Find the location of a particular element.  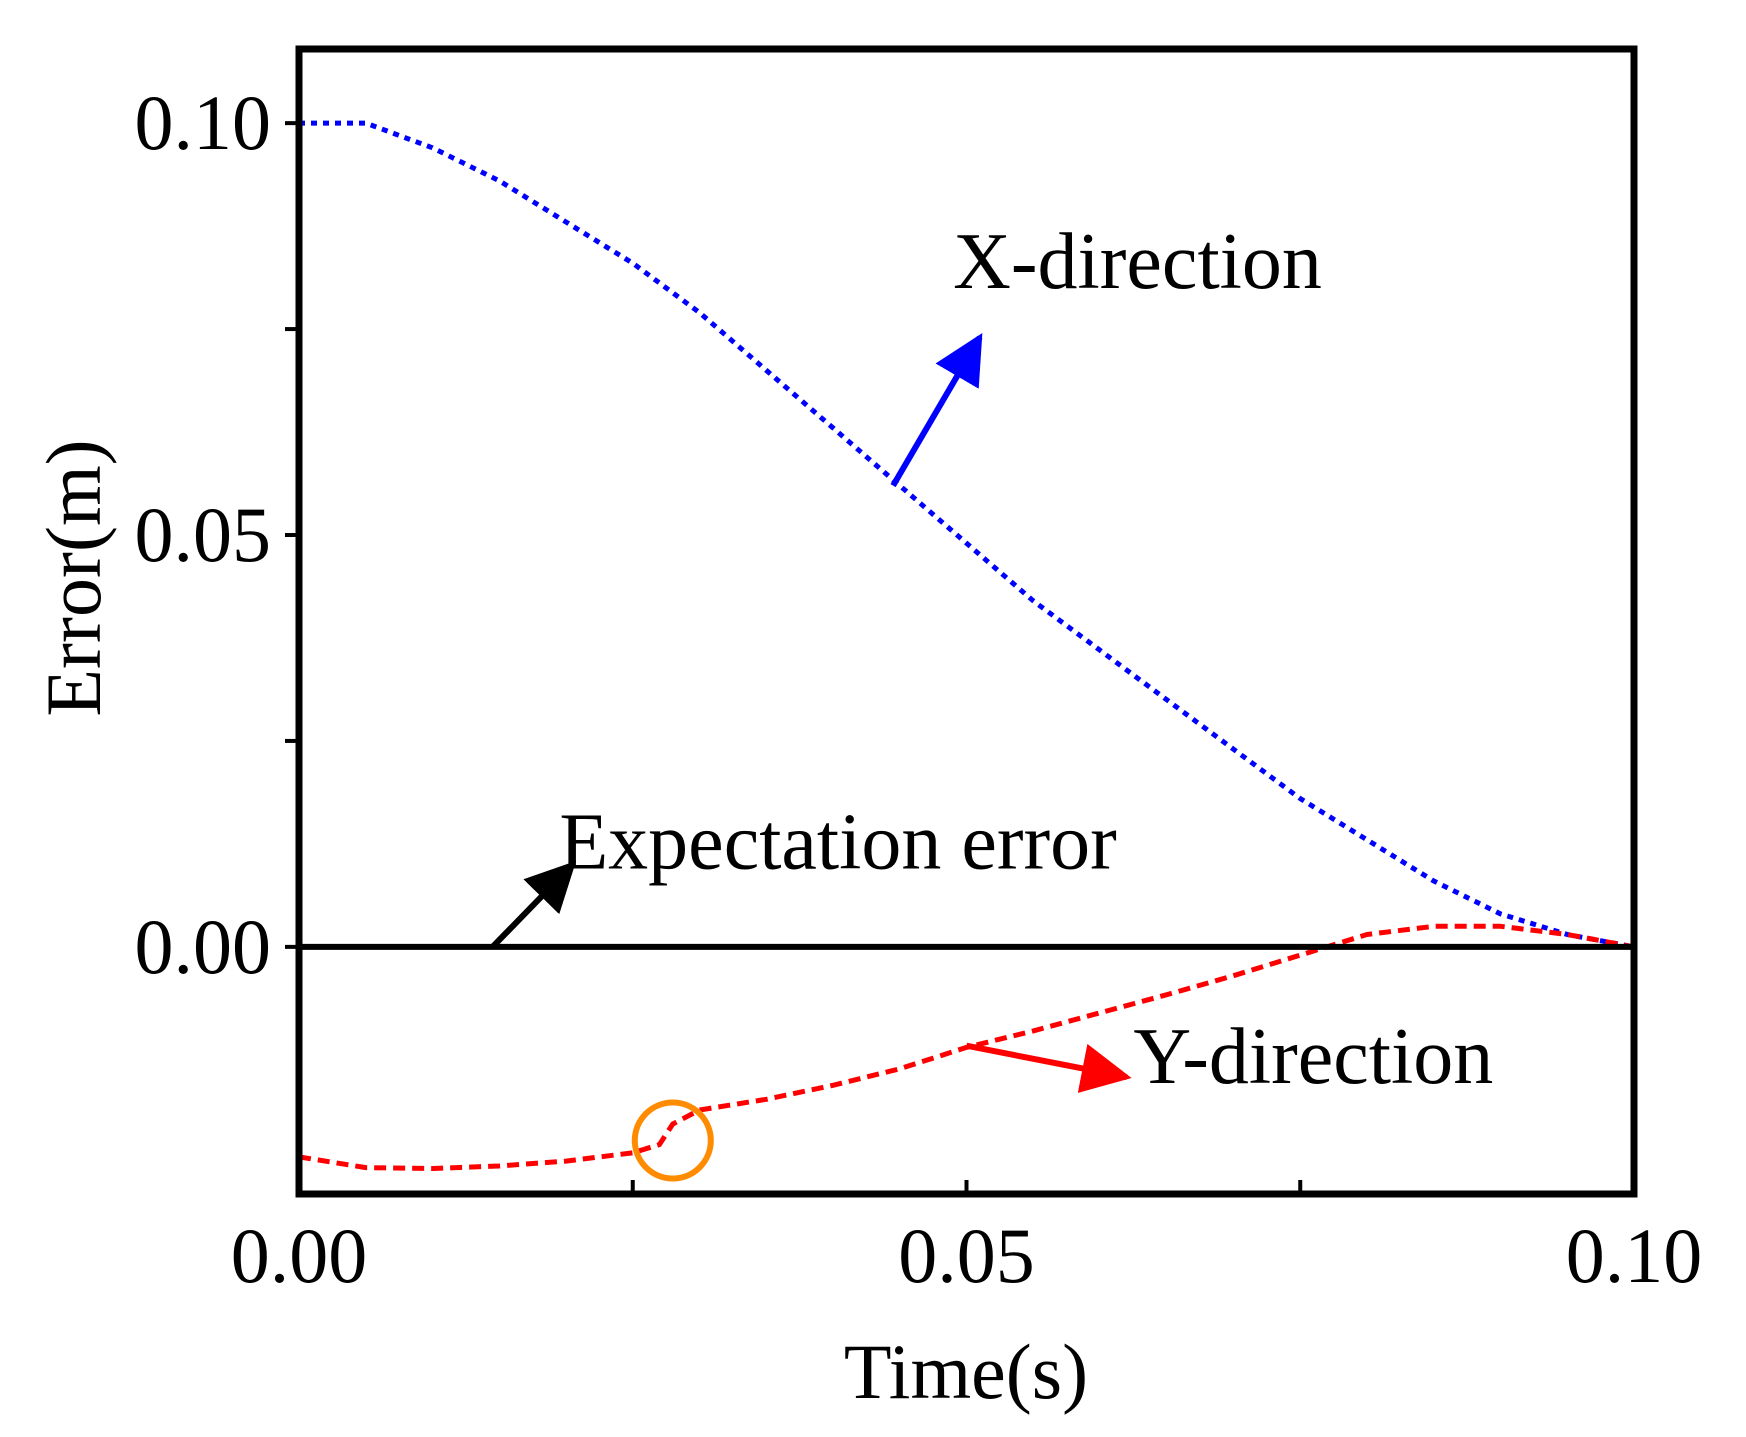

highlight-circle is located at coordinates (672, 1140).